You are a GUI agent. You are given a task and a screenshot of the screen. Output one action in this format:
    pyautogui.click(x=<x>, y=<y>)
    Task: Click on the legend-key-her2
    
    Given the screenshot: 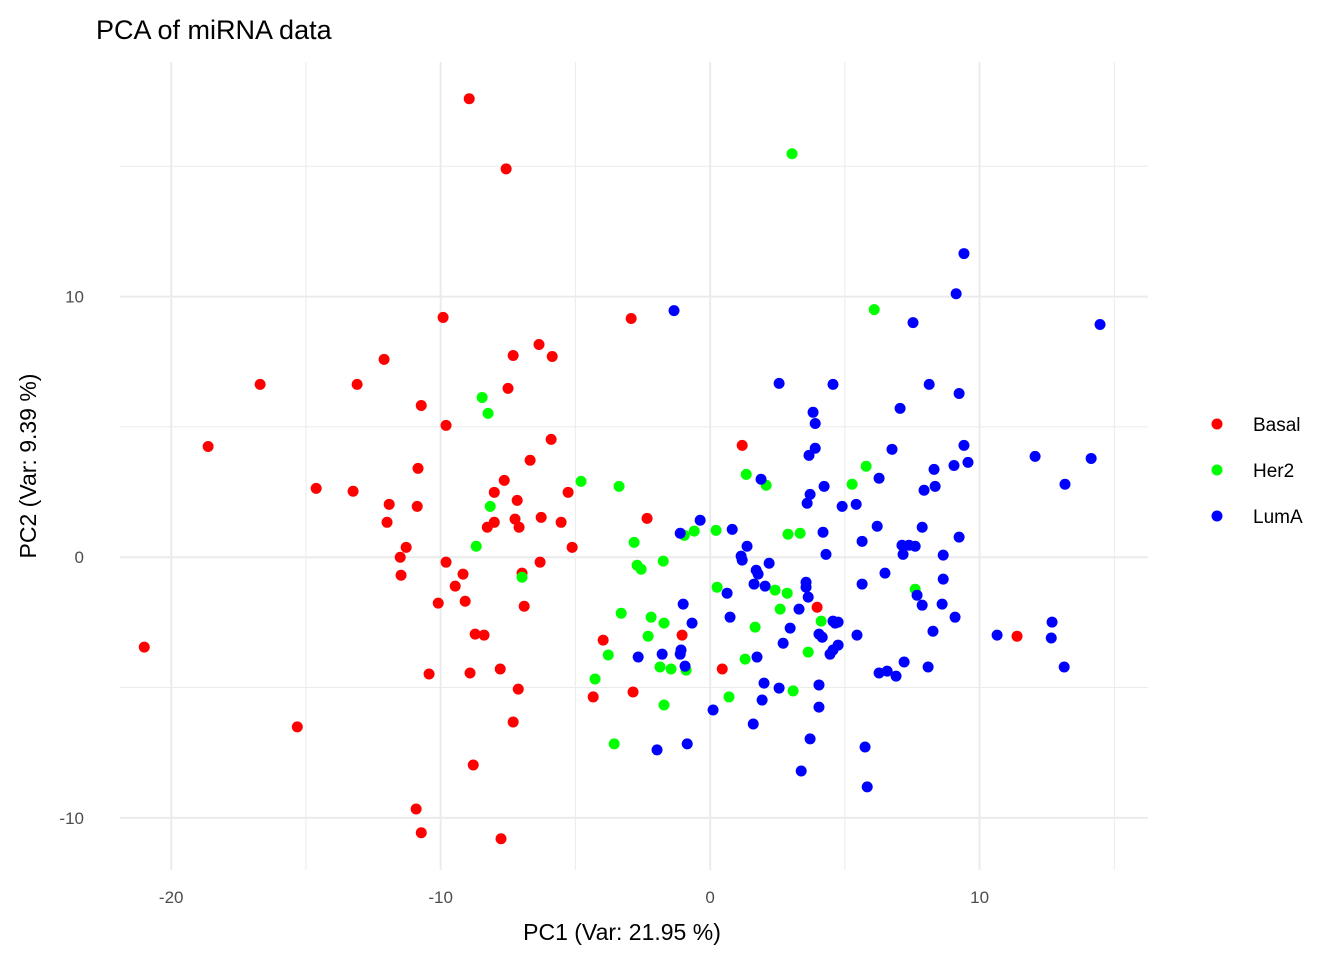 What is the action you would take?
    pyautogui.click(x=1217, y=470)
    